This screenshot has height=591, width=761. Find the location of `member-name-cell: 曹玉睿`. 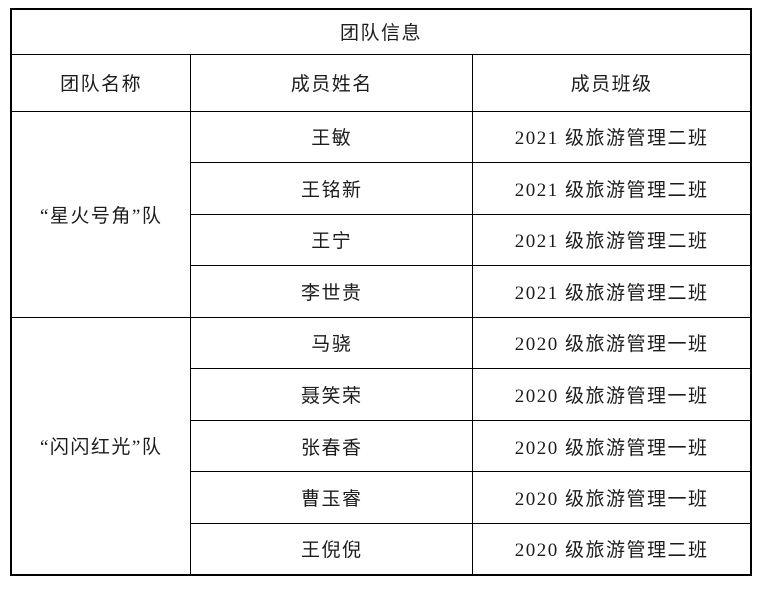

member-name-cell: 曹玉睿 is located at coordinates (332, 497).